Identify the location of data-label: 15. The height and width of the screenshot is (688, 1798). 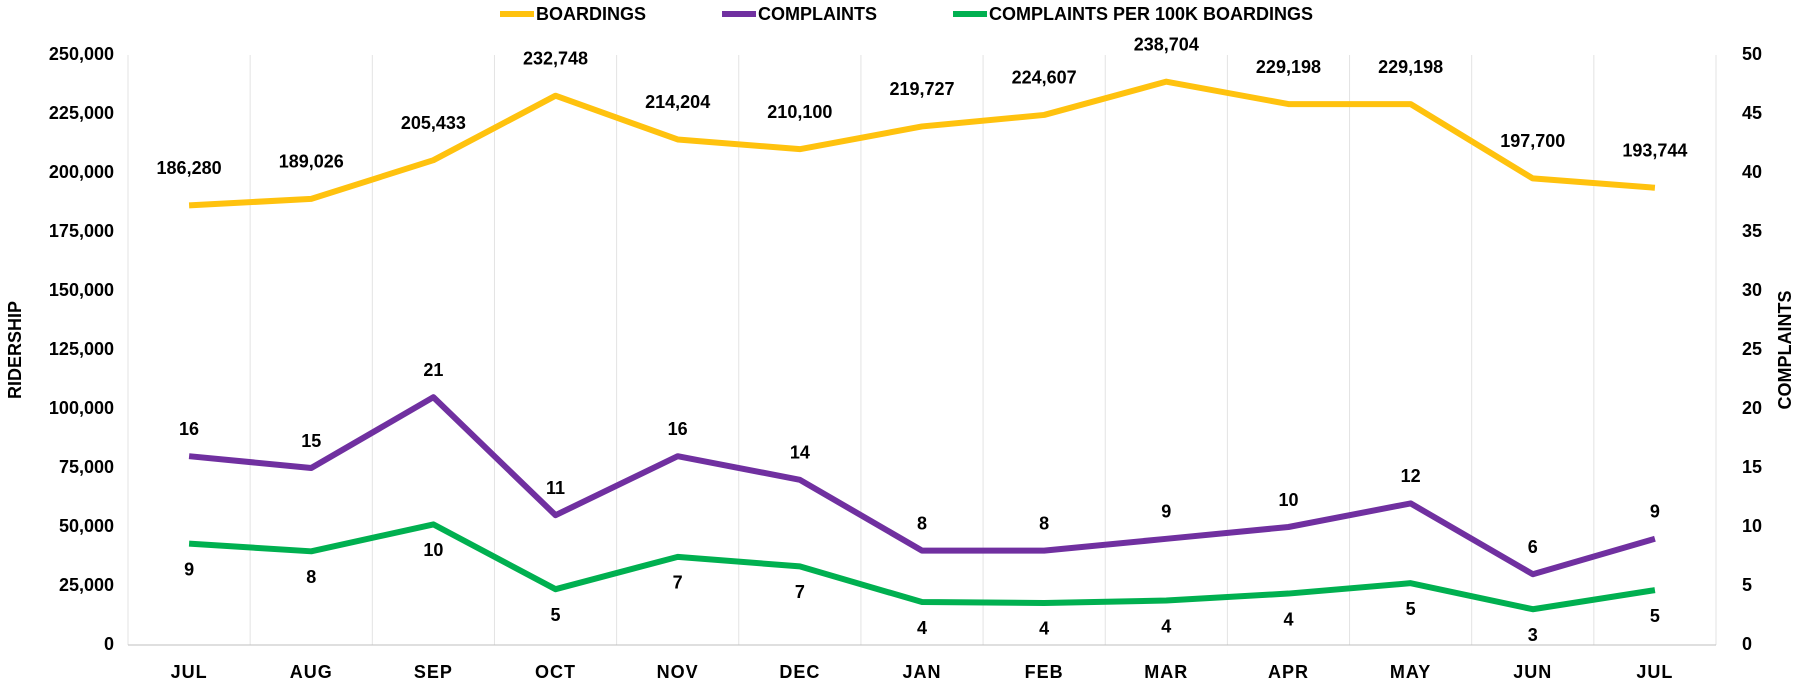
(311, 441).